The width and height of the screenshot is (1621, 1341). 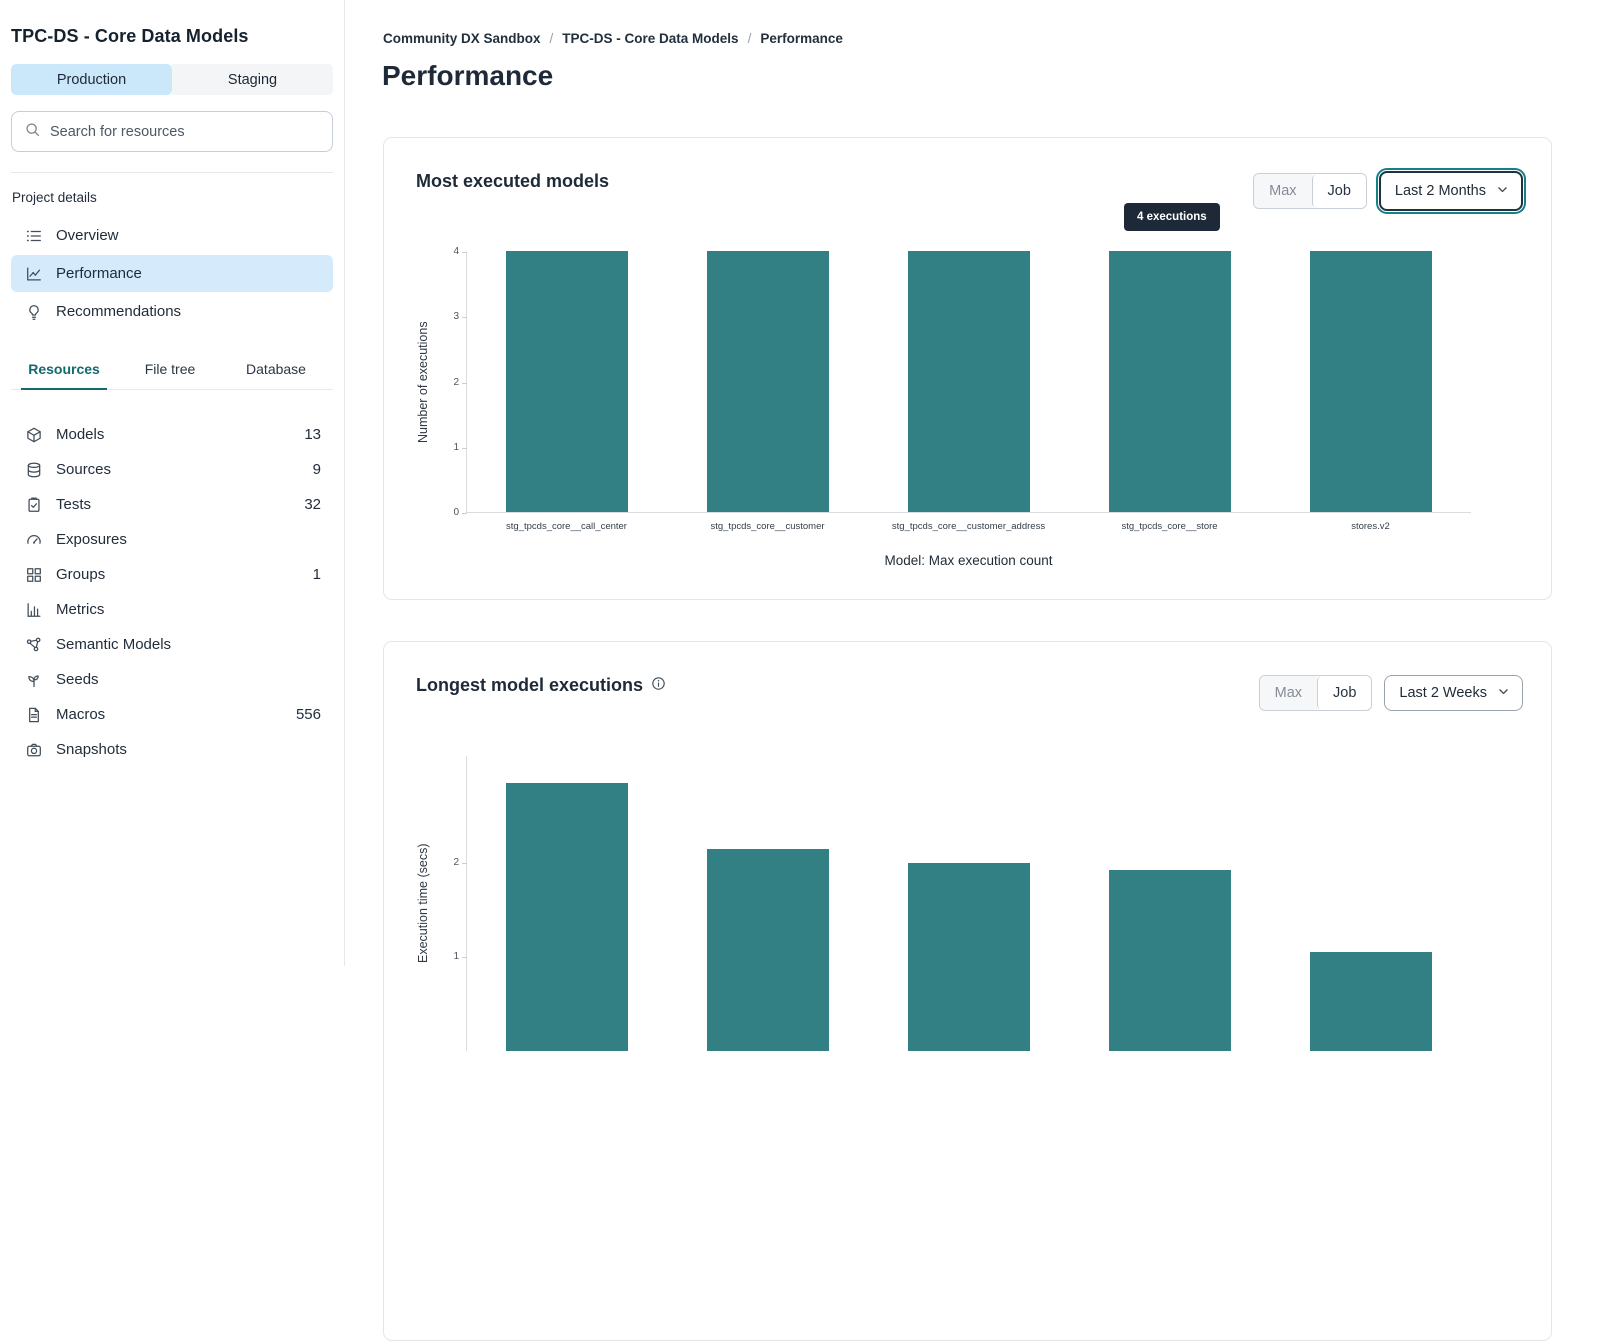 I want to click on date-range-dropdown: Last 2 Months, so click(x=1450, y=191).